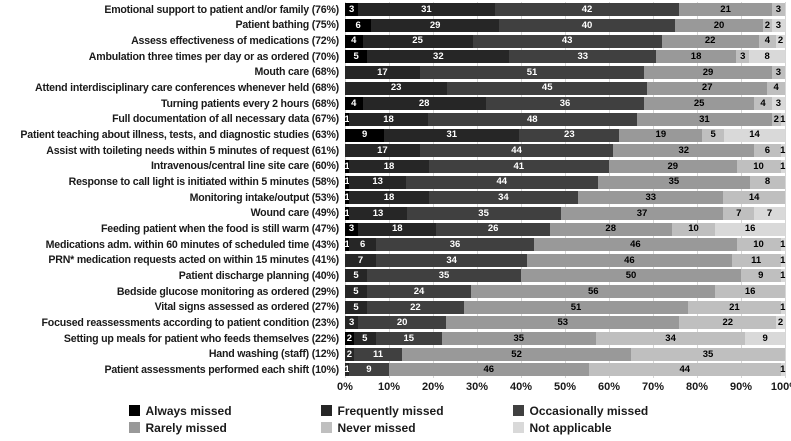 This screenshot has width=791, height=441. I want to click on bar-track: 3 18 26 28 10 16, so click(565, 229).